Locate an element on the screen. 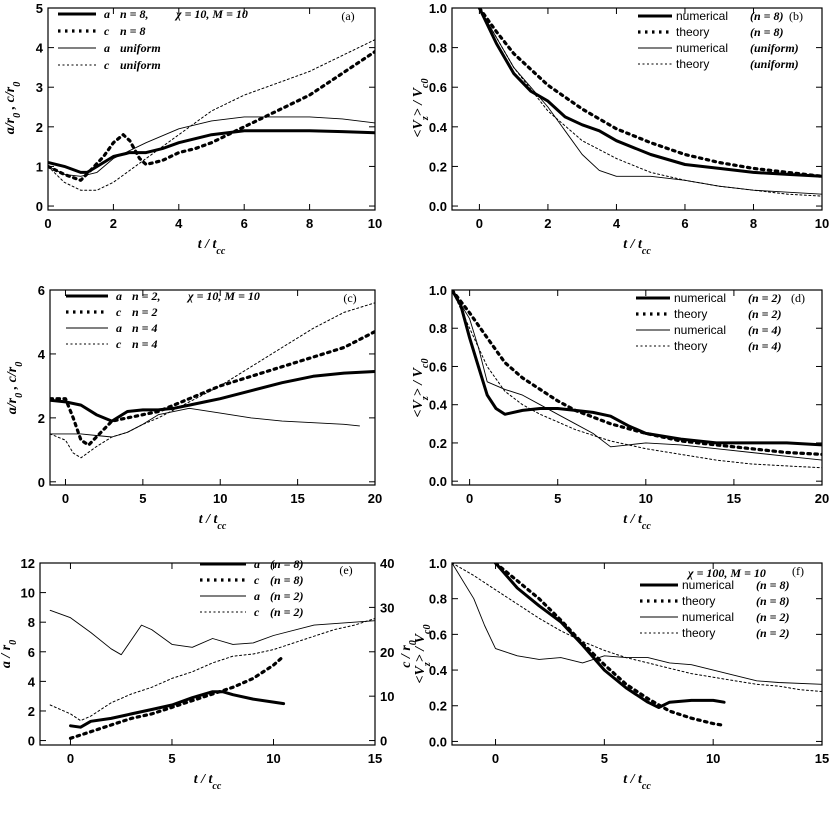 This screenshot has height=817, width=830. y-right-axis-label-part: c / r is located at coordinates (406, 656).